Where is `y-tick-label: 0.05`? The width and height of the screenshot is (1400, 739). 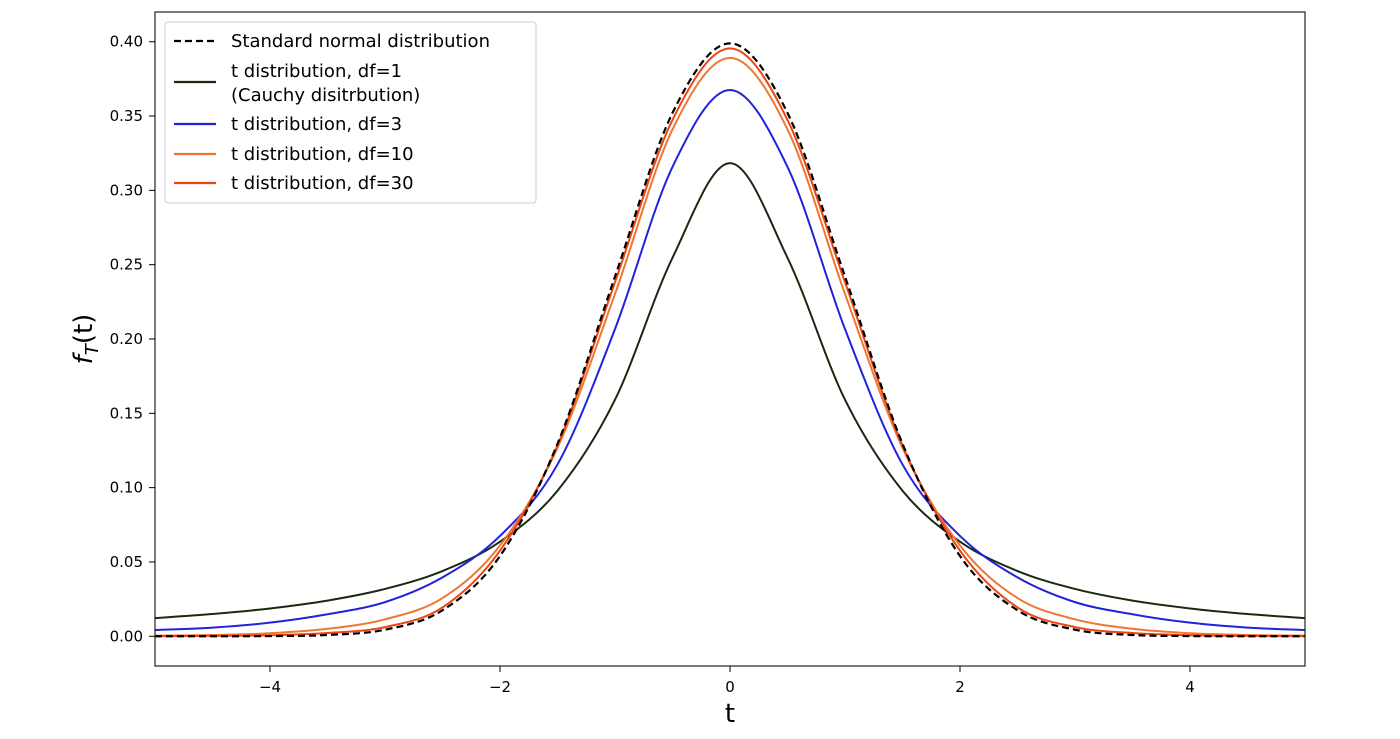
y-tick-label: 0.05 is located at coordinates (126, 562).